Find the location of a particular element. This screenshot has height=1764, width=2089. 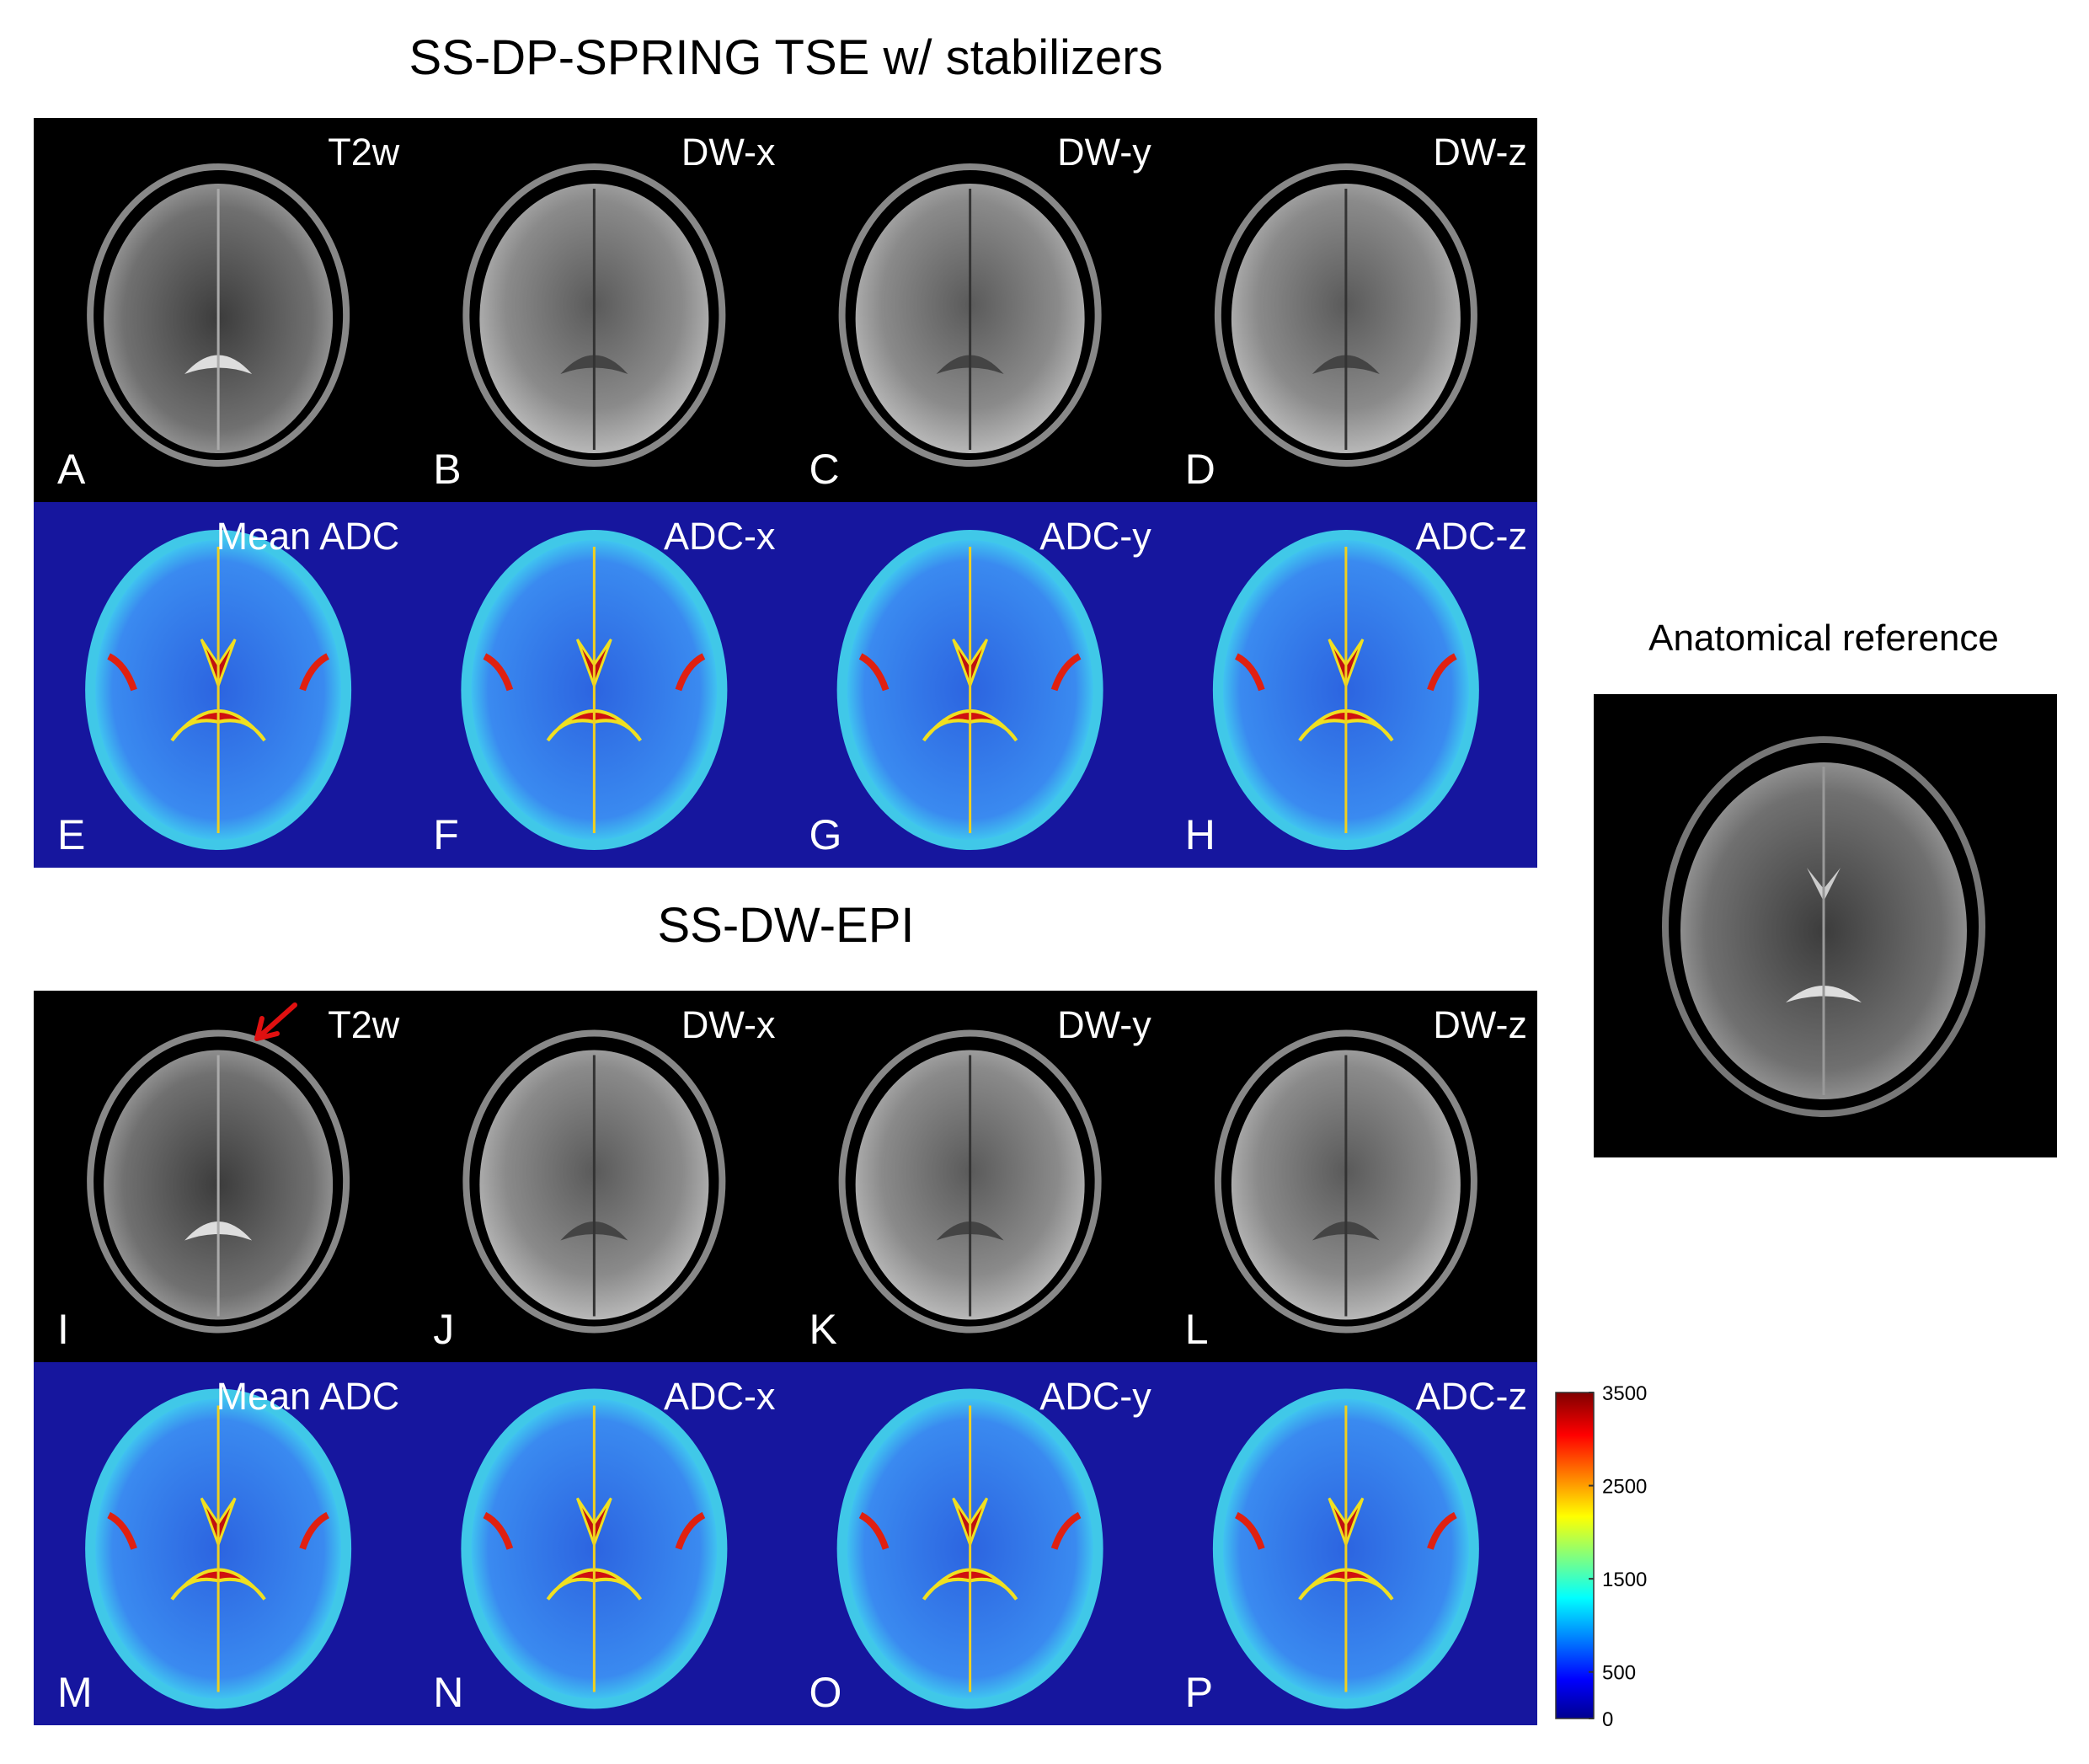

panel-letter: C is located at coordinates (824, 470).